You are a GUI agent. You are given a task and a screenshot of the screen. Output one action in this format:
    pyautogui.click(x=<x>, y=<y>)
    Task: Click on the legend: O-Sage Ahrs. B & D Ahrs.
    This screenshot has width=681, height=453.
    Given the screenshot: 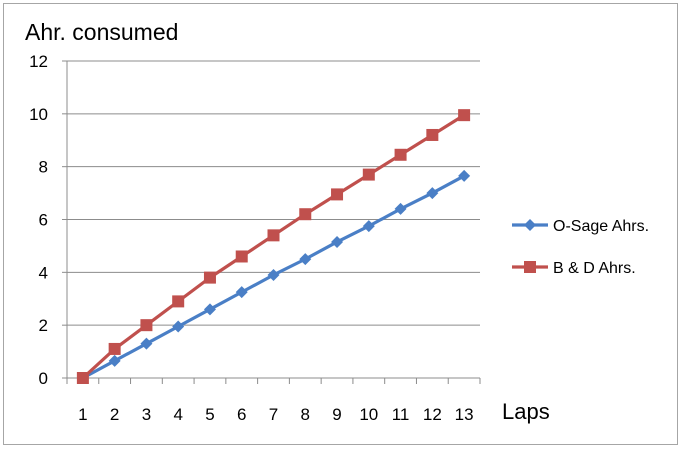 What is the action you would take?
    pyautogui.click(x=580, y=247)
    